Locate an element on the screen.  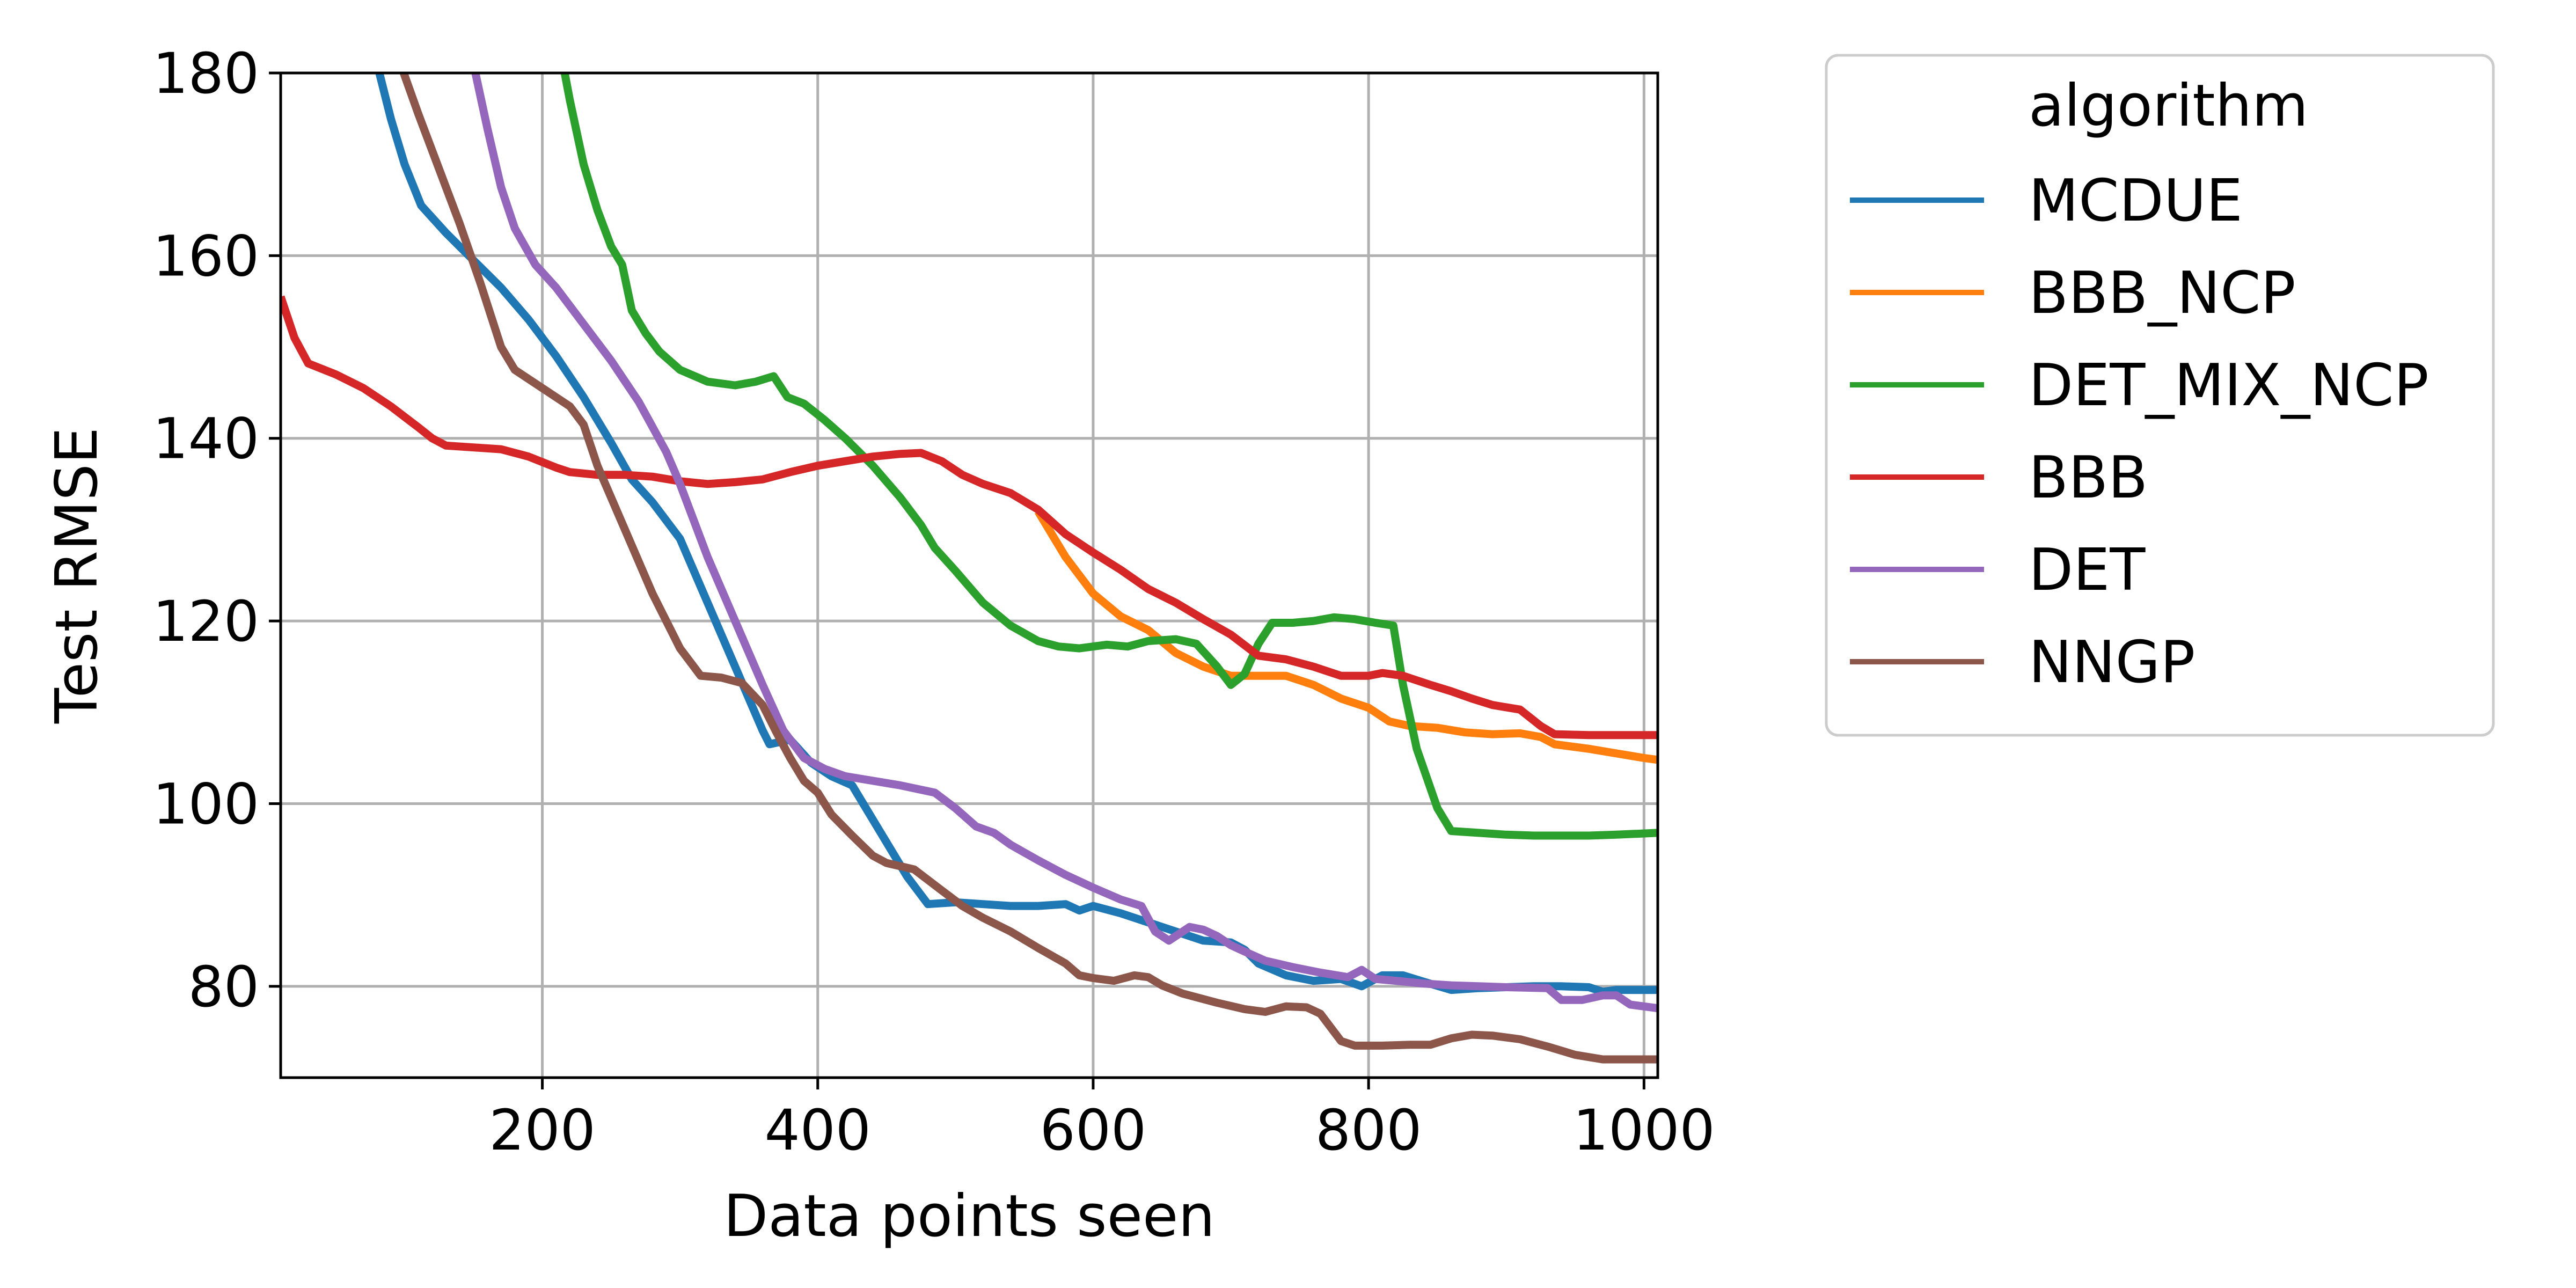
legend-label-bbb-ncp: BBB_NCP is located at coordinates (2162, 293).